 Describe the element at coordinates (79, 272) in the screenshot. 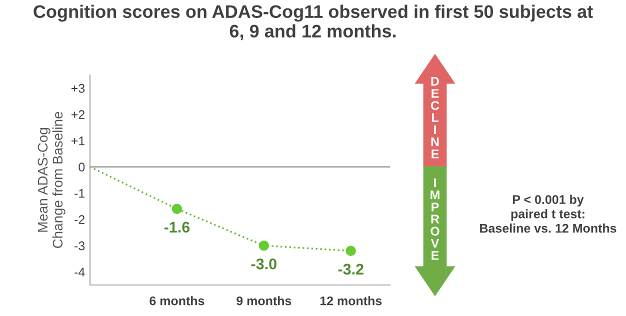

I see `y-tick-label: -4` at that location.